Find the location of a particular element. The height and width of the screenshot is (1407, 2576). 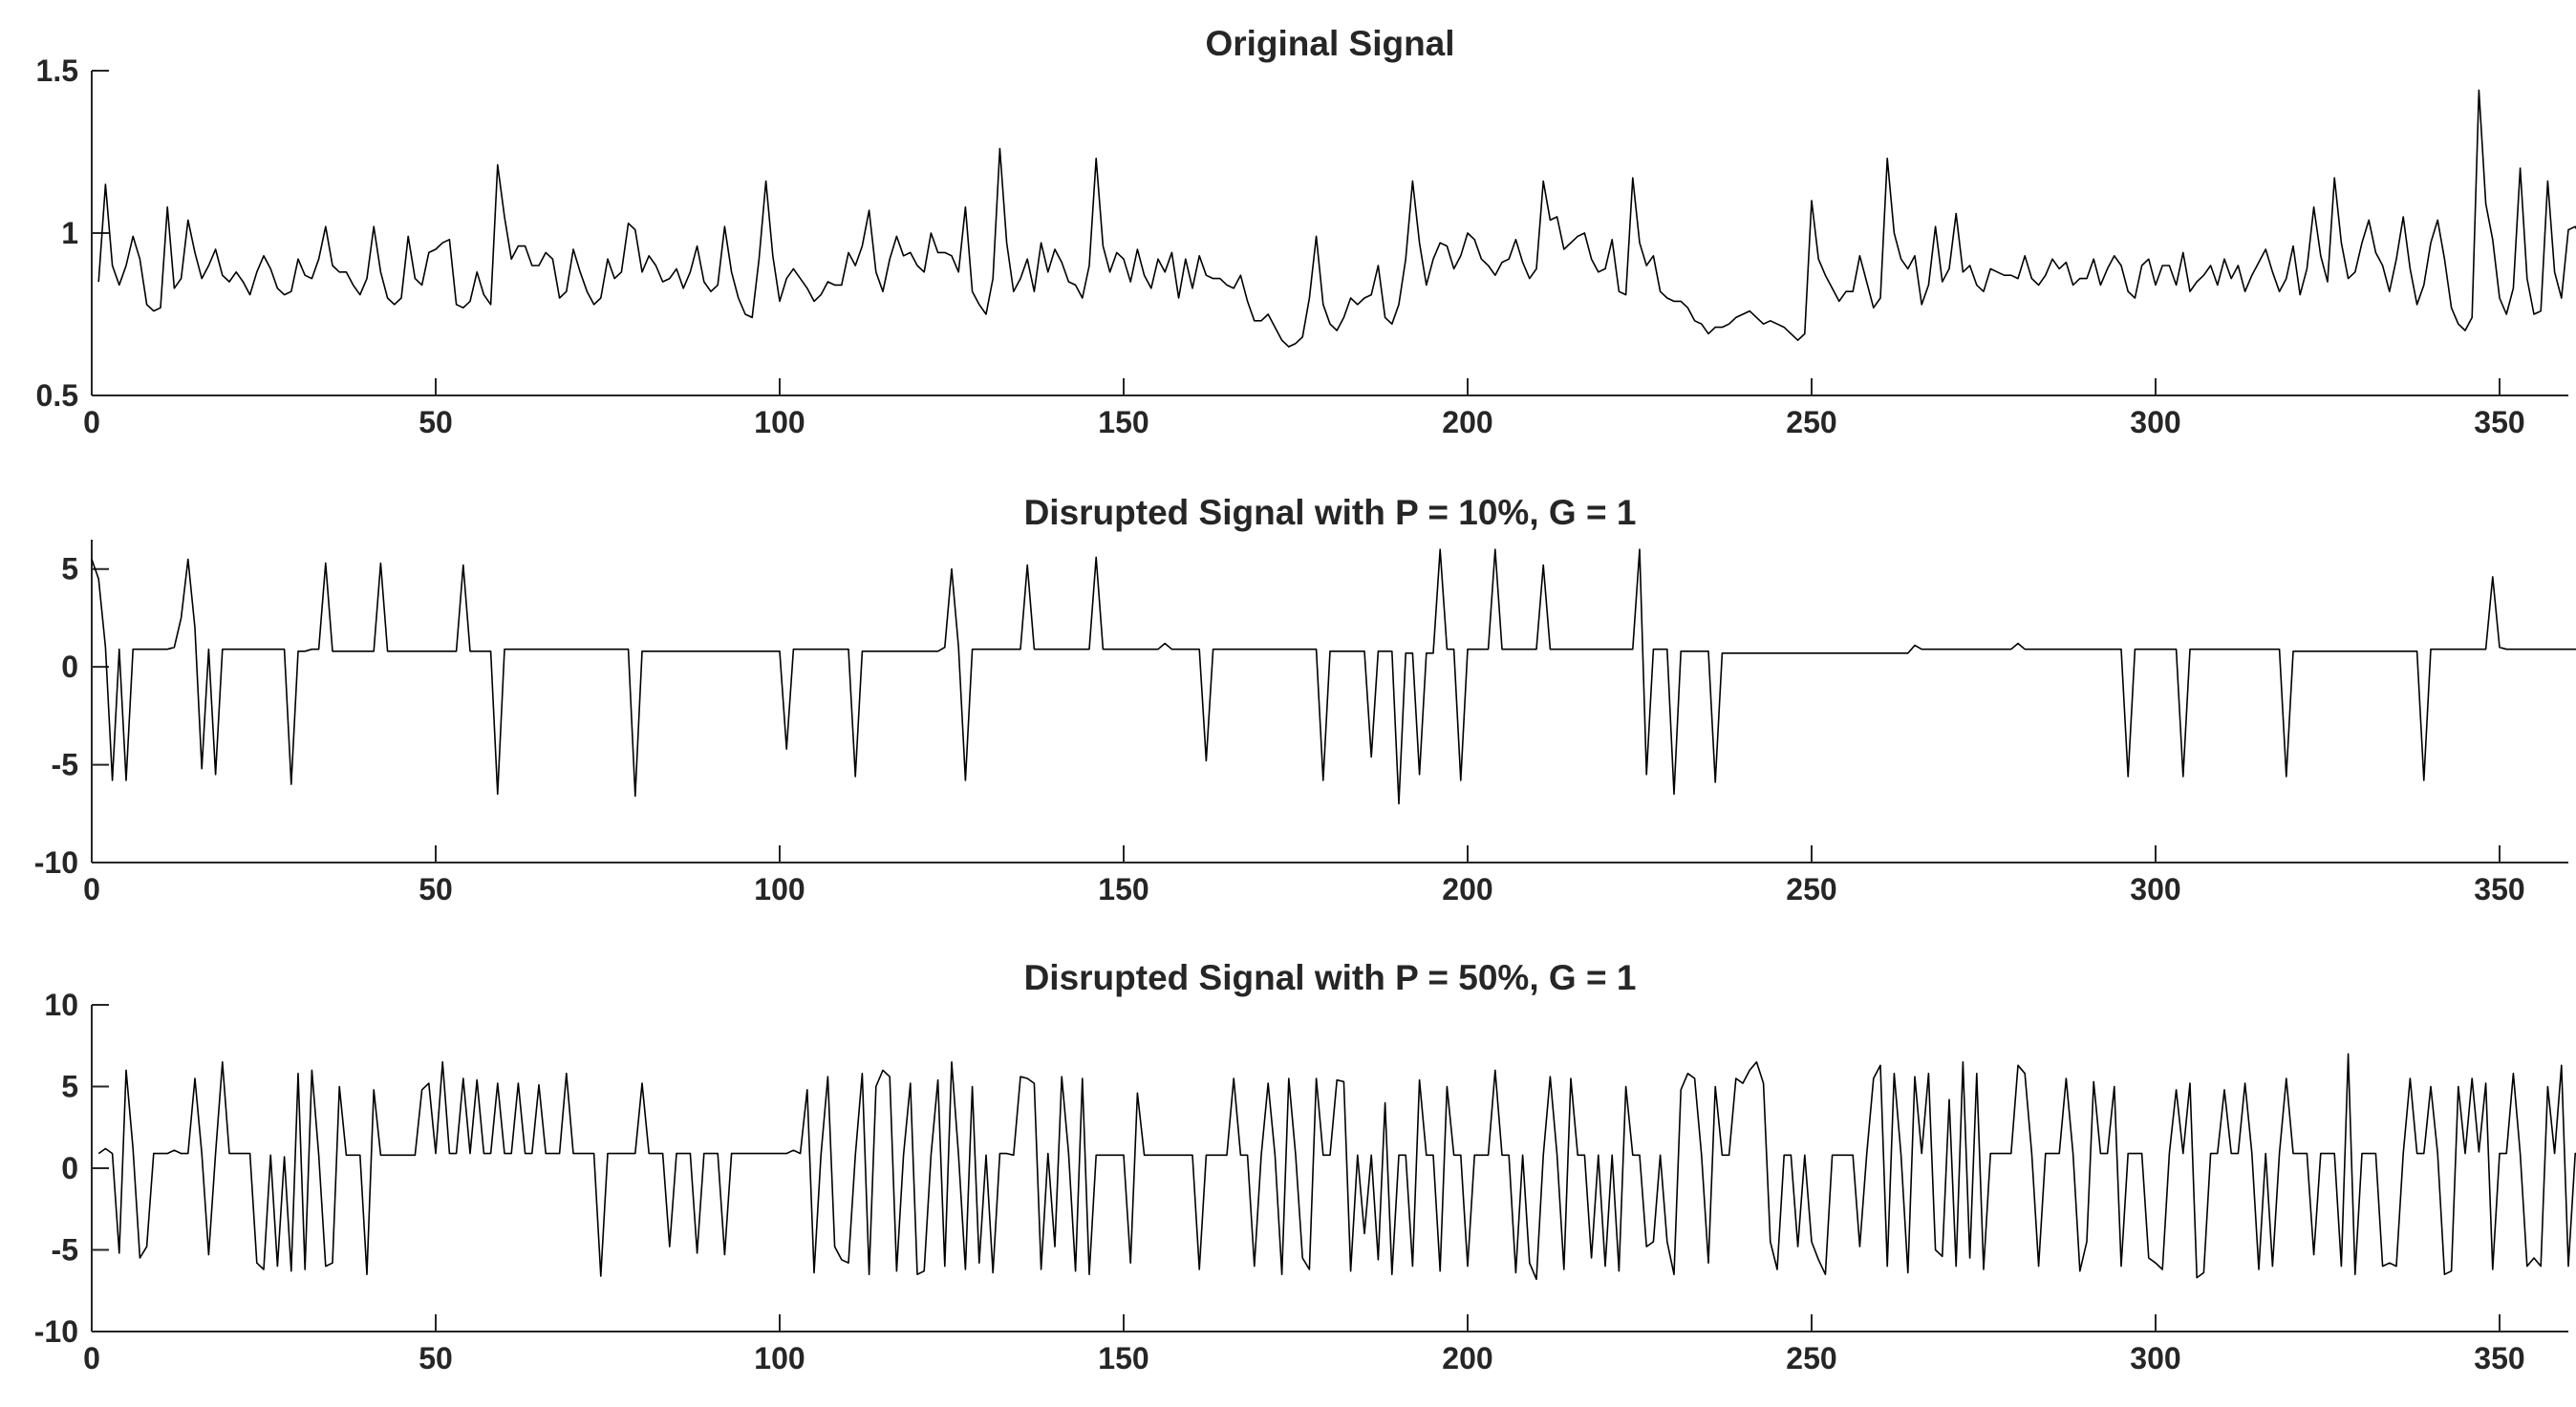

y-tick-label: 10 is located at coordinates (61, 1005).